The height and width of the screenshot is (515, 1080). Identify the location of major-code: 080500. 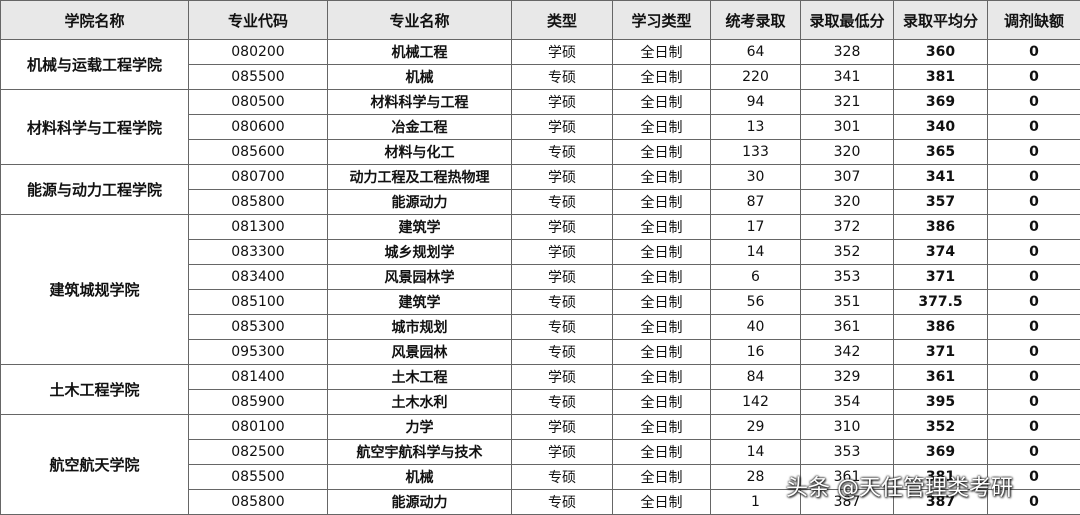
(258, 102).